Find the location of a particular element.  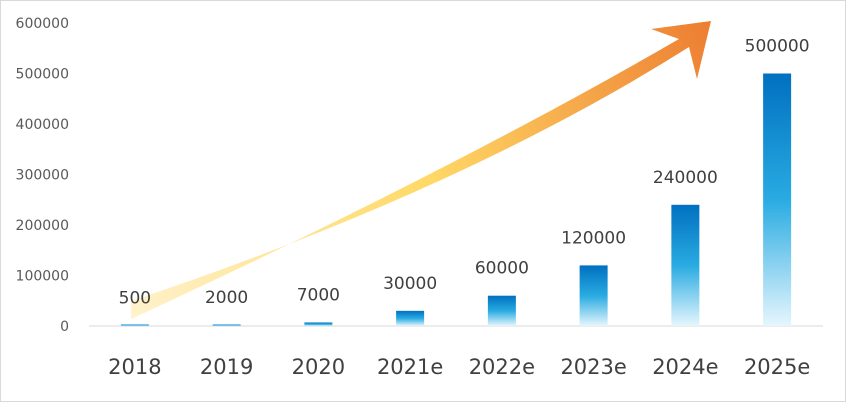

y-tick-label: 100000 is located at coordinates (42, 277).